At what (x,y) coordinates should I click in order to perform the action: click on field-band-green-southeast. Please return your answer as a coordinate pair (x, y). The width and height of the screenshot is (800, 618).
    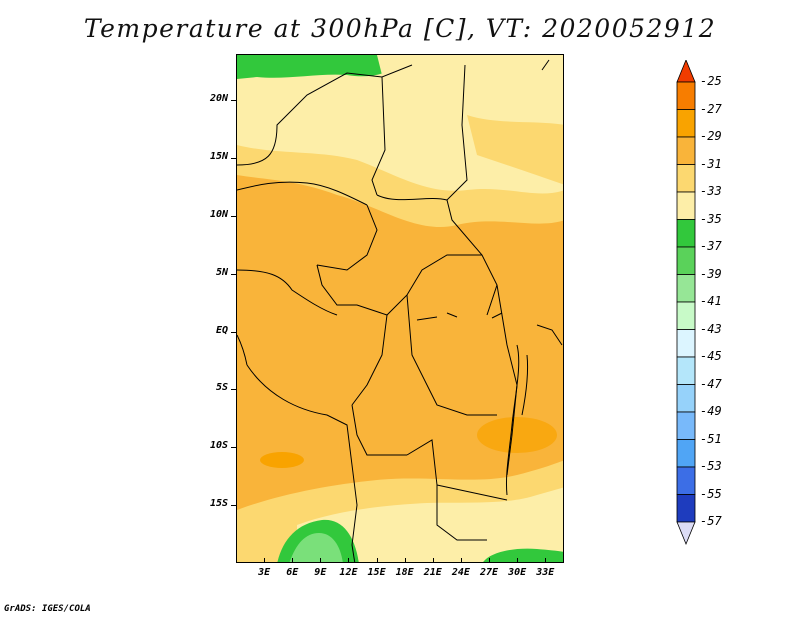
    Looking at the image, I should click on (523, 555).